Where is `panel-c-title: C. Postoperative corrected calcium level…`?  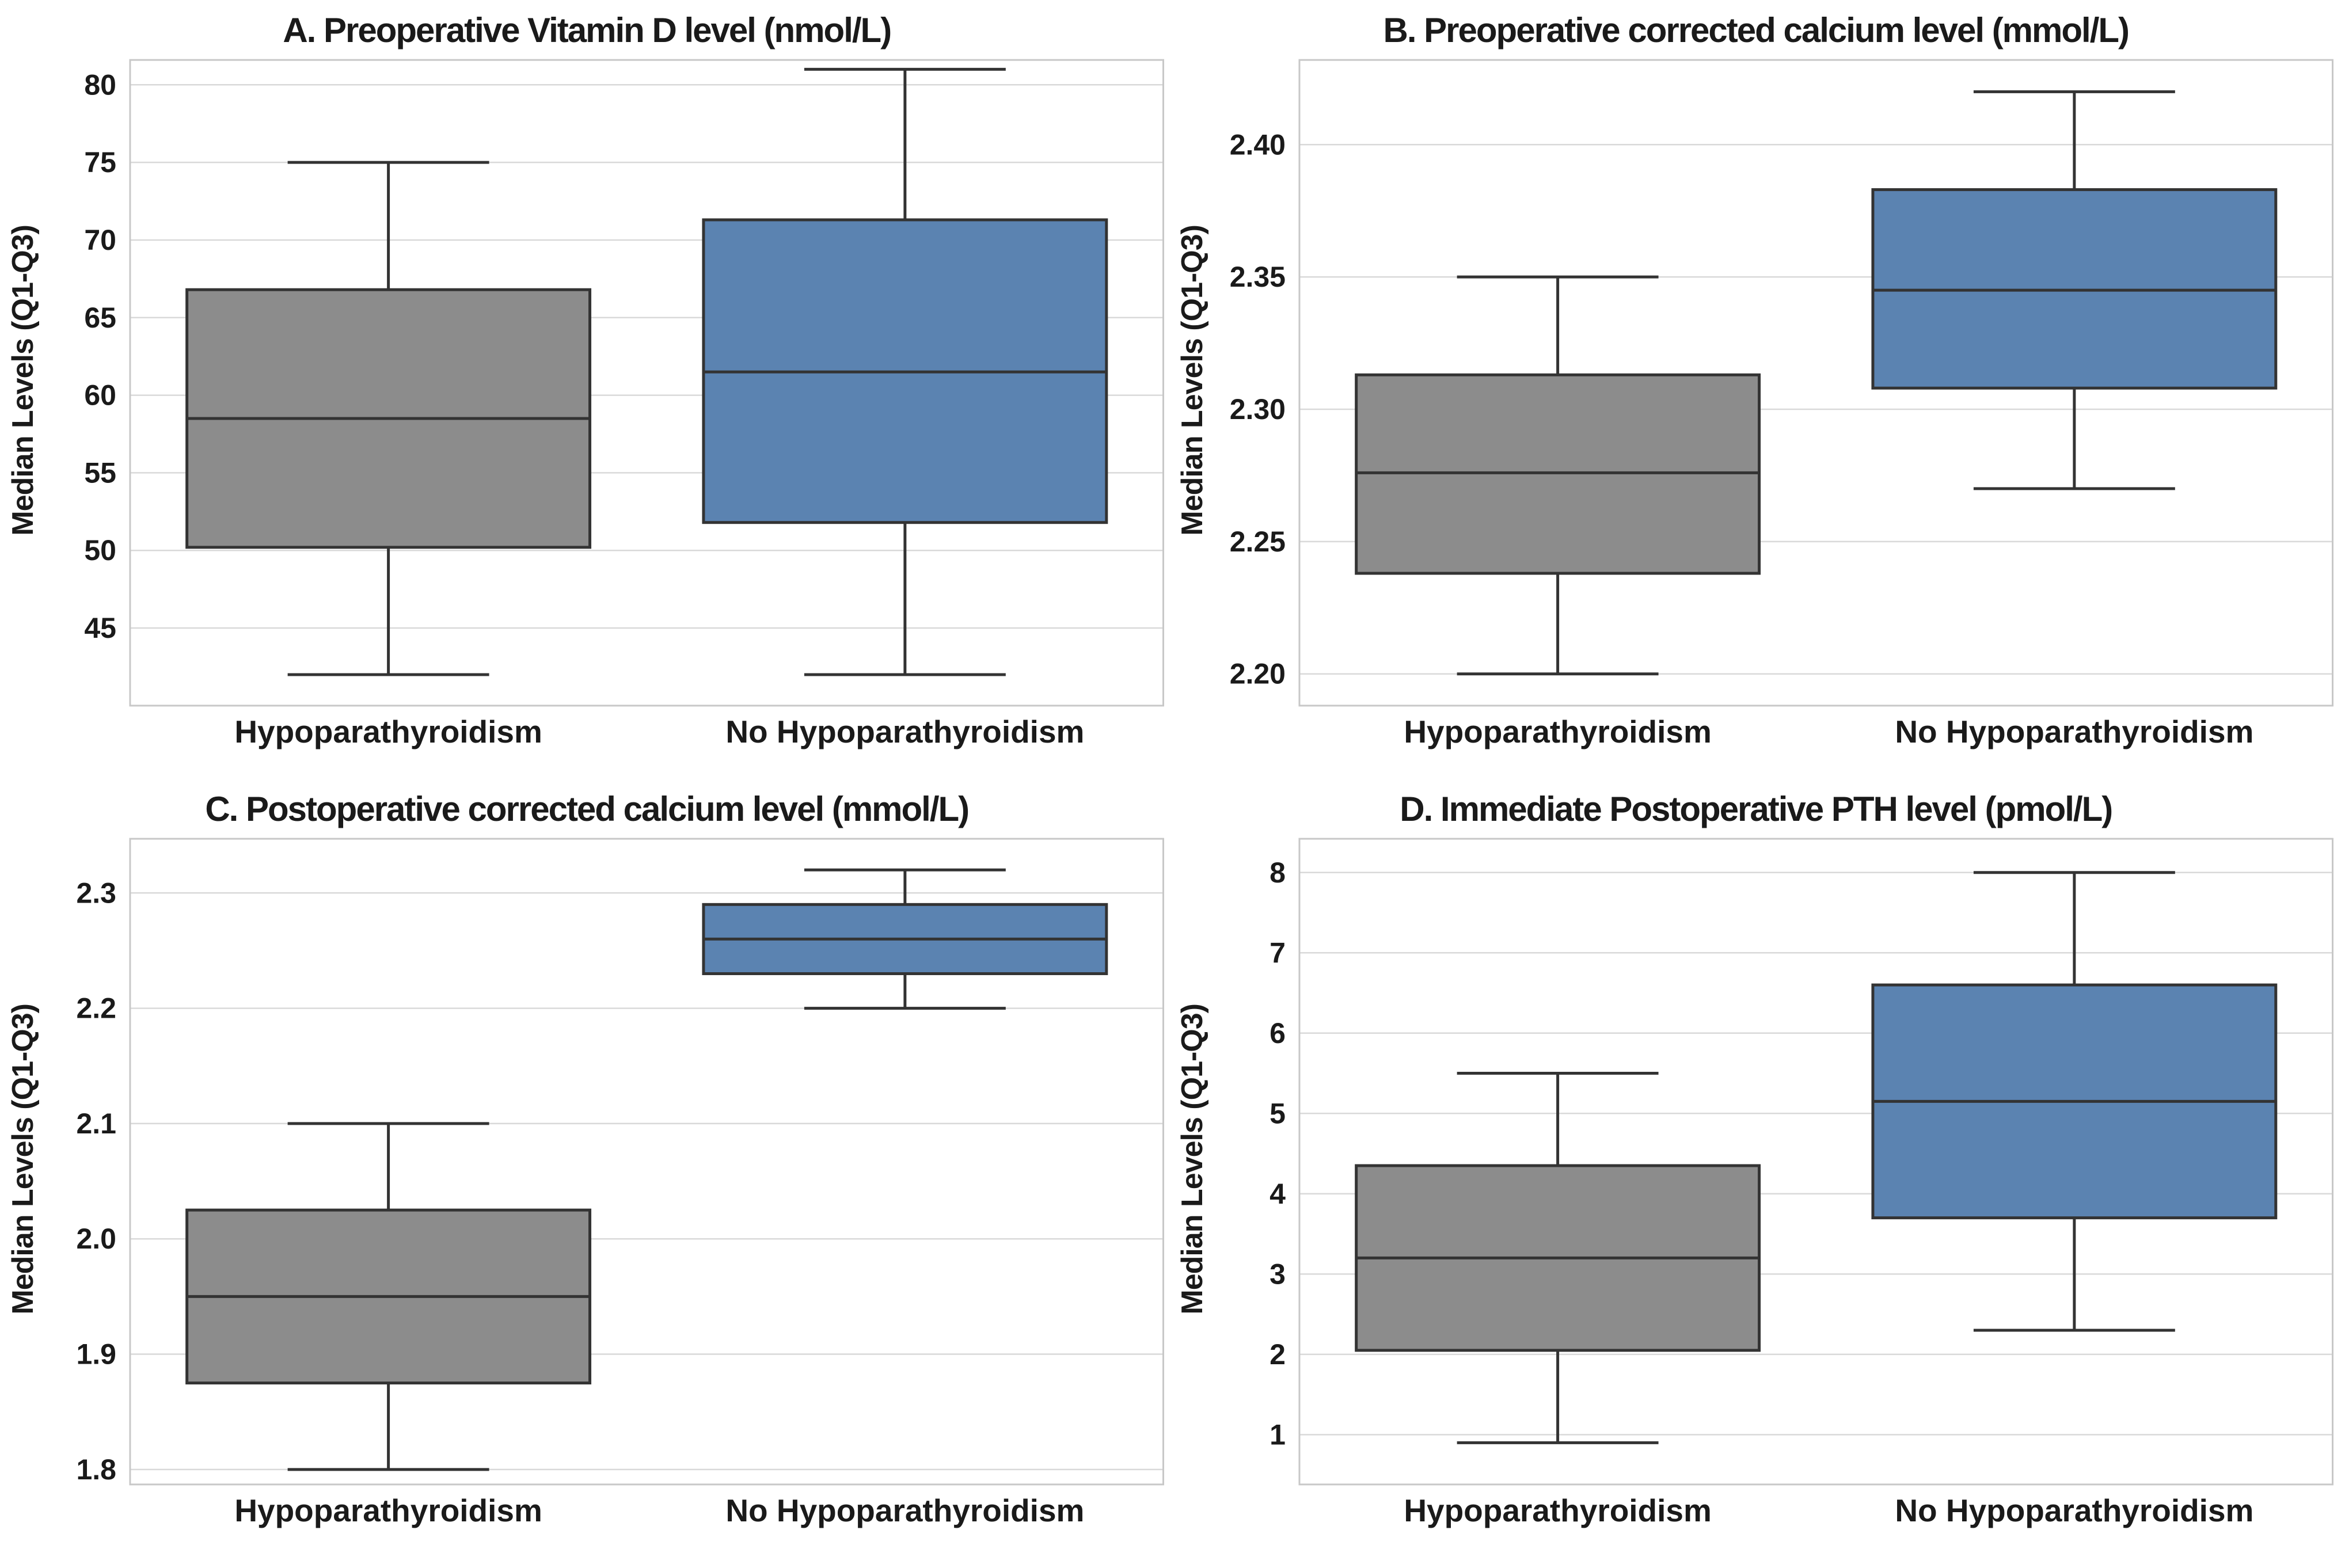 panel-c-title: C. Postoperative corrected calcium level… is located at coordinates (587, 808).